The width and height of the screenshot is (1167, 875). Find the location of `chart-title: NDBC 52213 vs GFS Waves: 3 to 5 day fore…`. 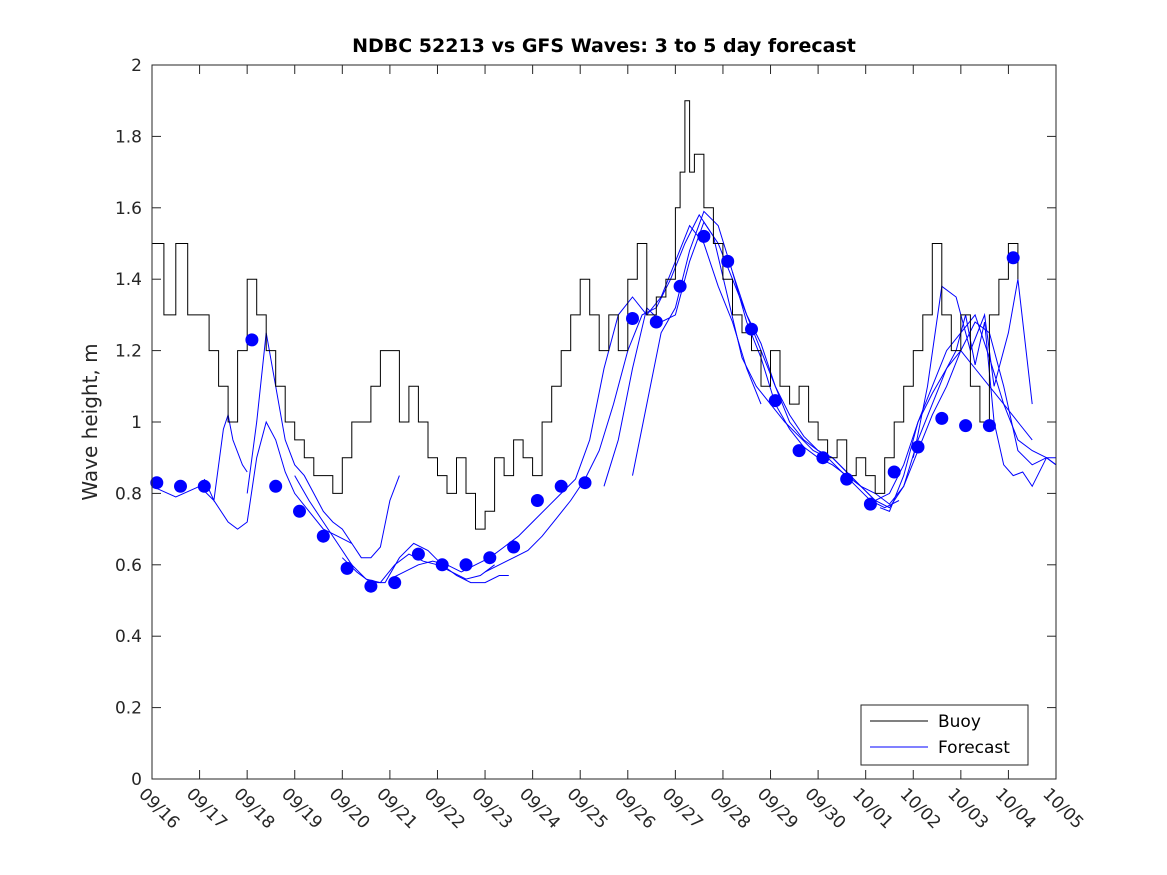

chart-title: NDBC 52213 vs GFS Waves: 3 to 5 day fore… is located at coordinates (604, 46).